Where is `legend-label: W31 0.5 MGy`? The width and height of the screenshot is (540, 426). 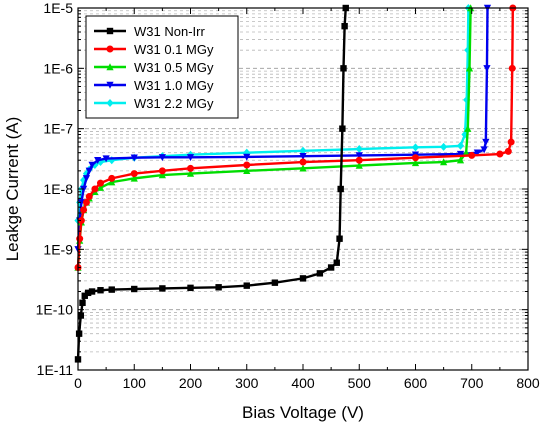
legend-label: W31 0.5 MGy is located at coordinates (174, 67).